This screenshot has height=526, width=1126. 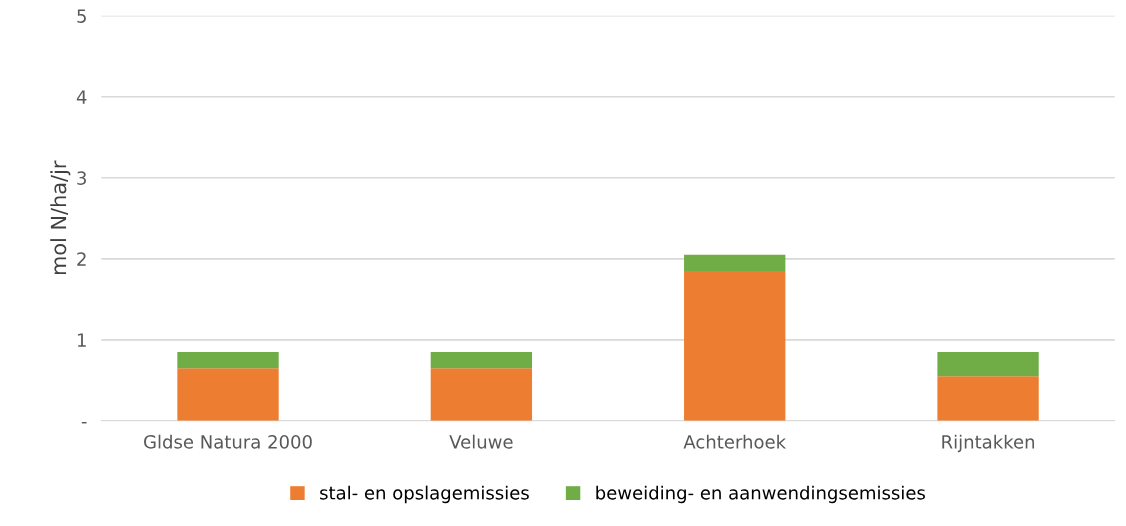 What do you see at coordinates (481, 441) in the screenshot?
I see `x-tick-label: Veluwe` at bounding box center [481, 441].